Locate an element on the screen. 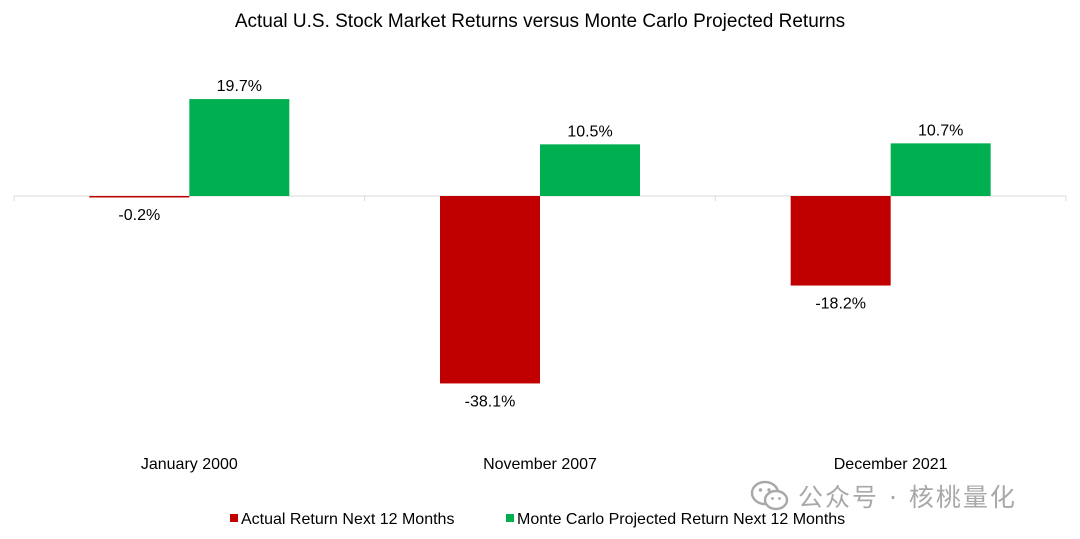  watermark-text: 公众号 · 核桃量化 is located at coordinates (907, 497).